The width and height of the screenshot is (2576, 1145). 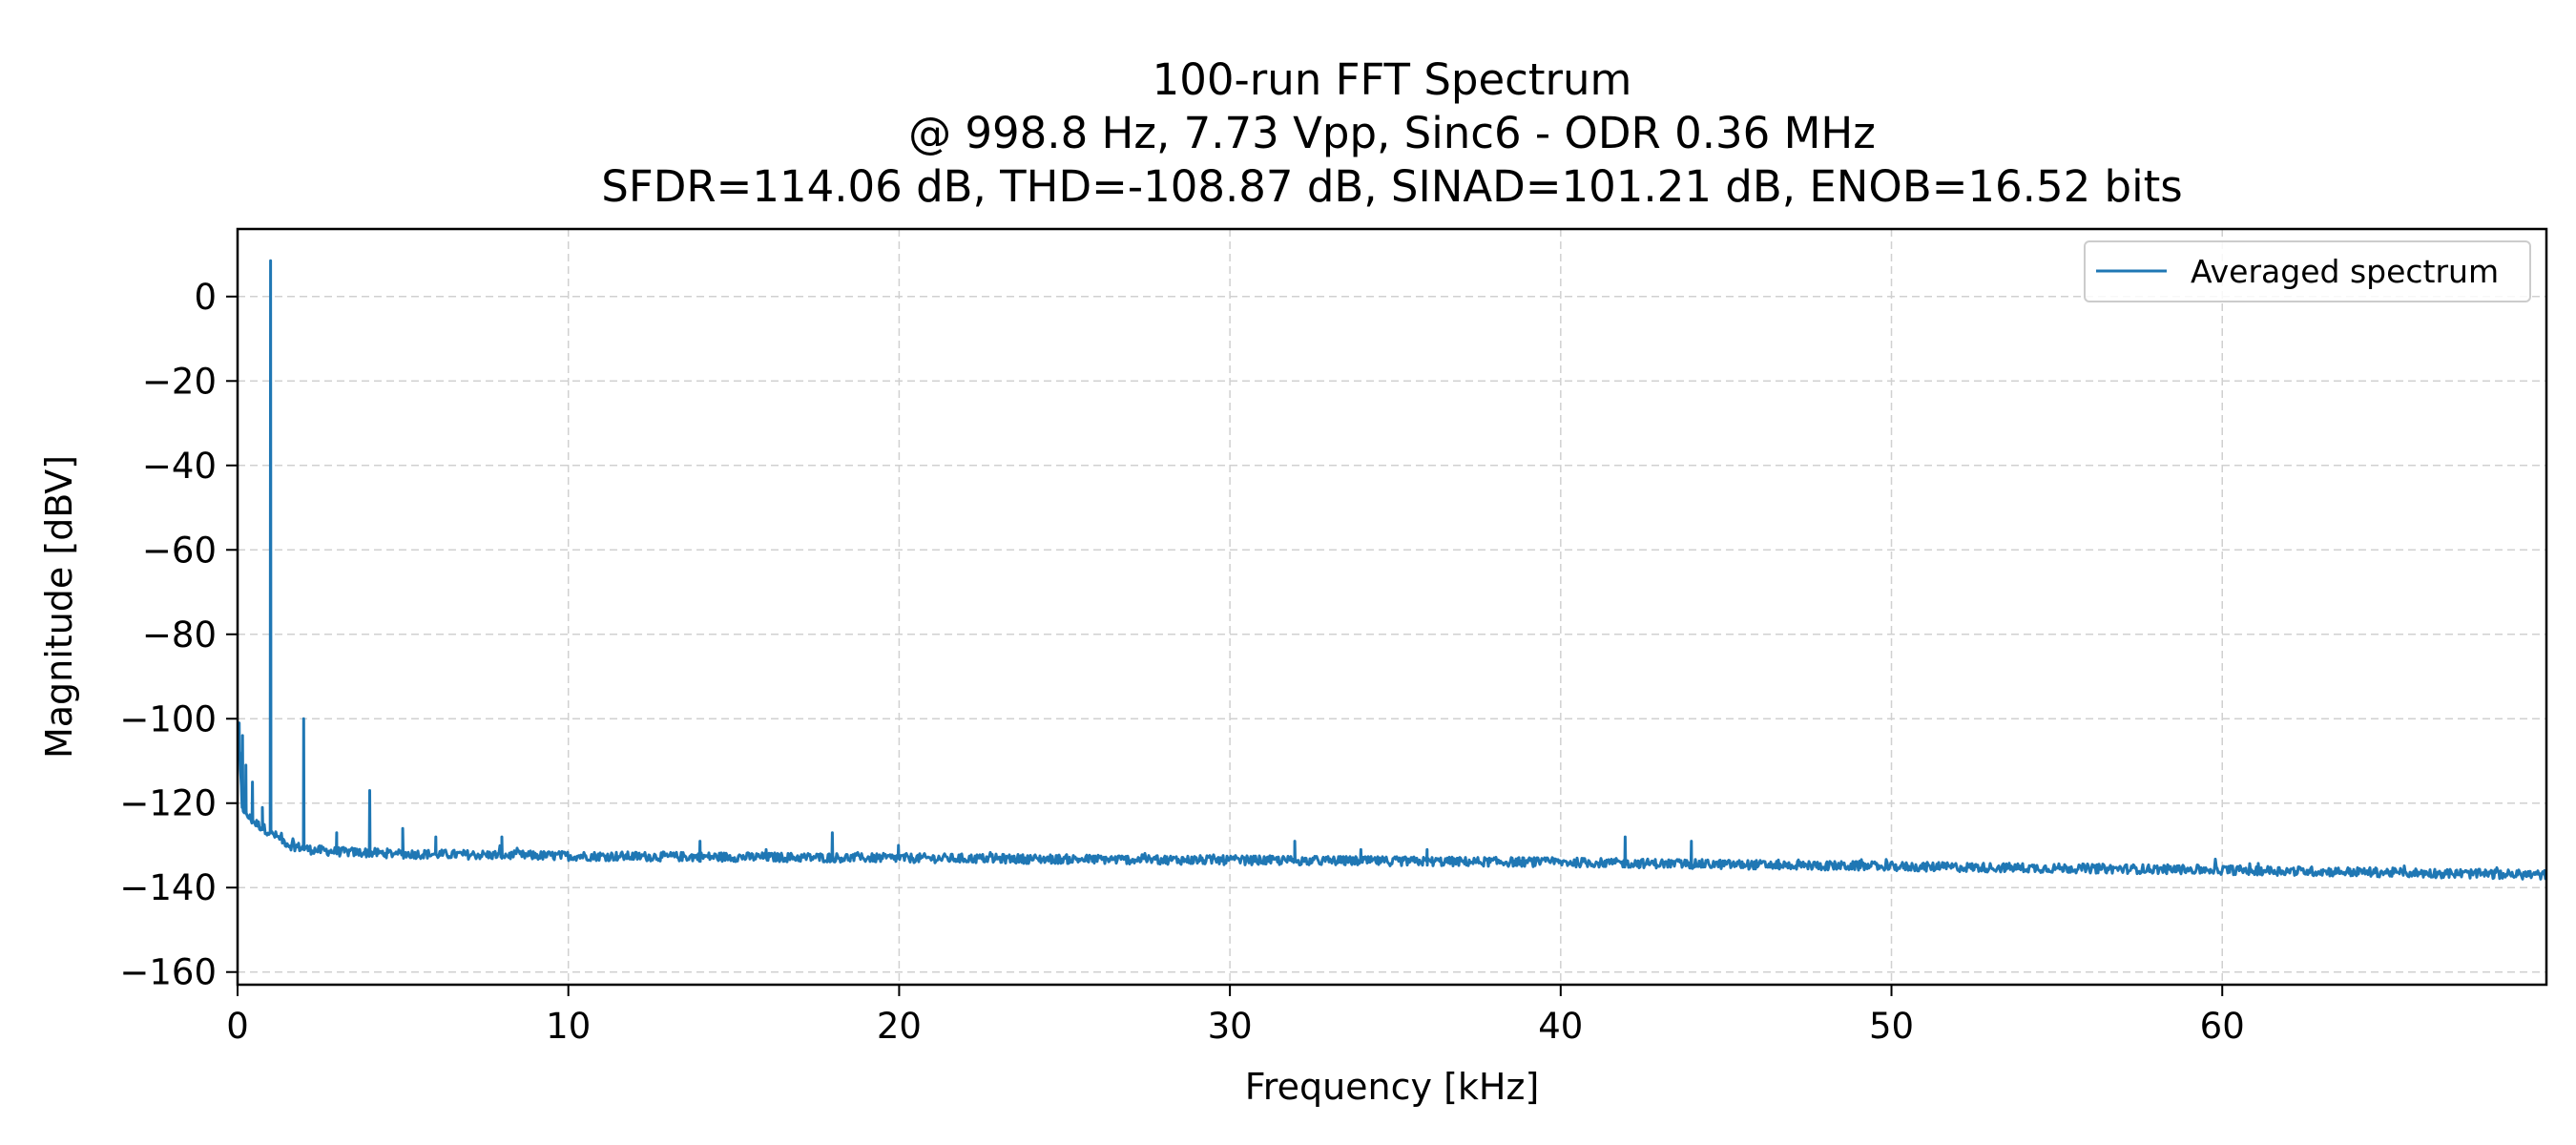 What do you see at coordinates (168, 719) in the screenshot?
I see `y-tick-label: −100` at bounding box center [168, 719].